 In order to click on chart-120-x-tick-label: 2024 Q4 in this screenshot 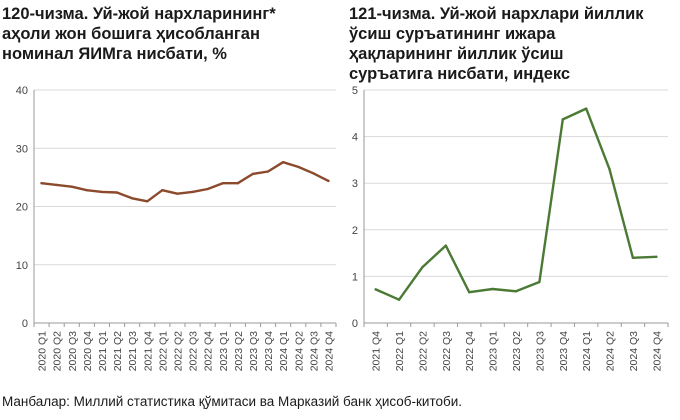, I will do `click(329, 351)`.